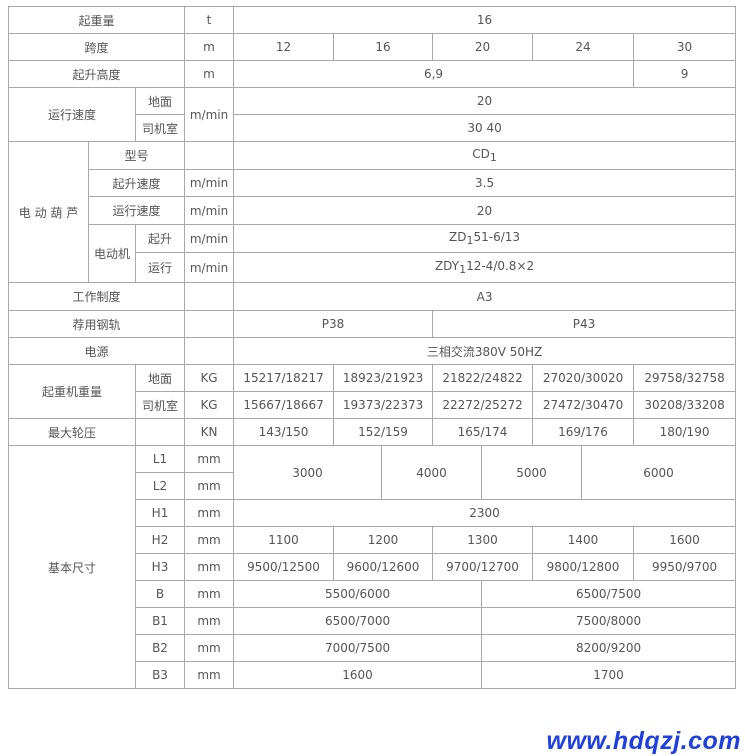 Image resolution: width=745 pixels, height=756 pixels. I want to click on dim-B-value: 5500/6000, so click(358, 594).